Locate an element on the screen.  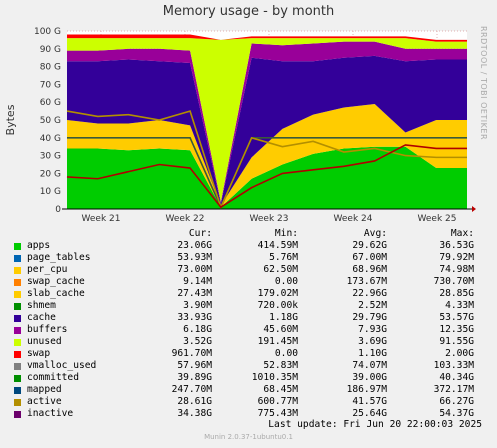
legend-max: 36.53G is located at coordinates (456, 245).